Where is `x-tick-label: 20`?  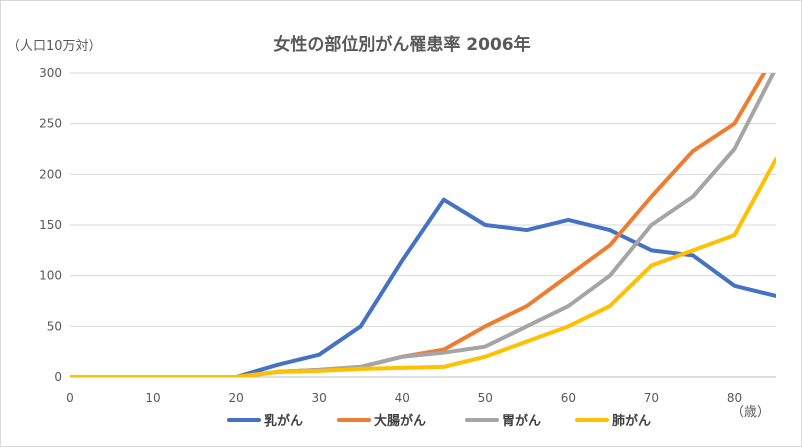
x-tick-label: 20 is located at coordinates (235, 398).